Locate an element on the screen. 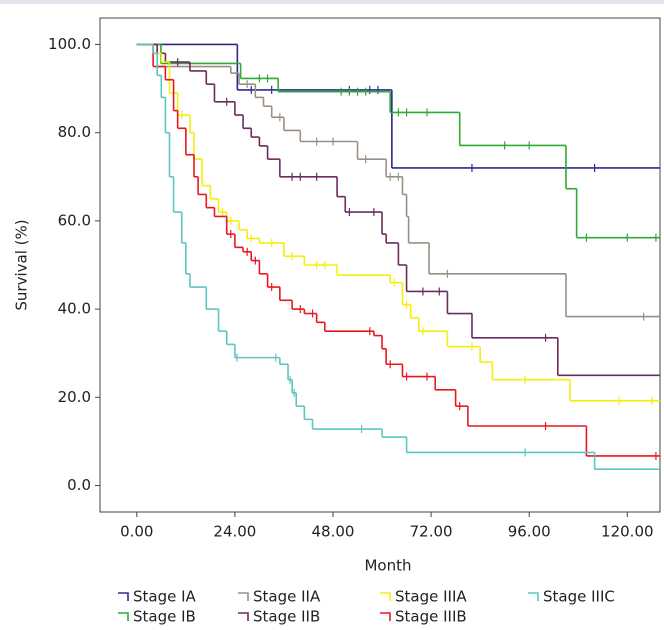 The width and height of the screenshot is (664, 630). y-tick-label: 40.0 is located at coordinates (74, 309).